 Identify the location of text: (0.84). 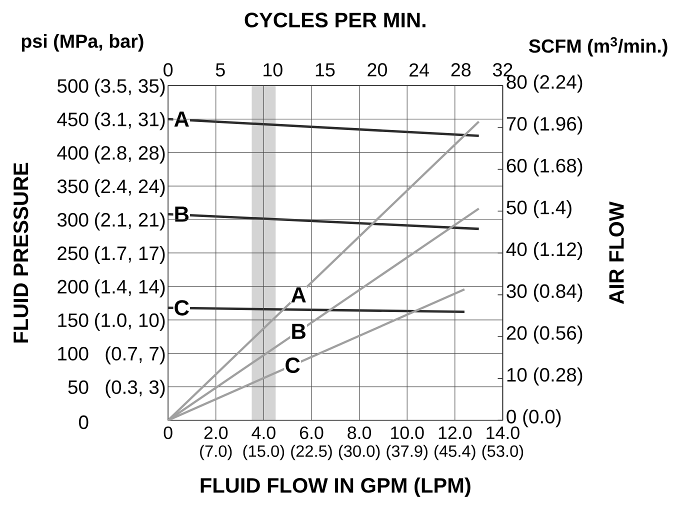
(558, 293).